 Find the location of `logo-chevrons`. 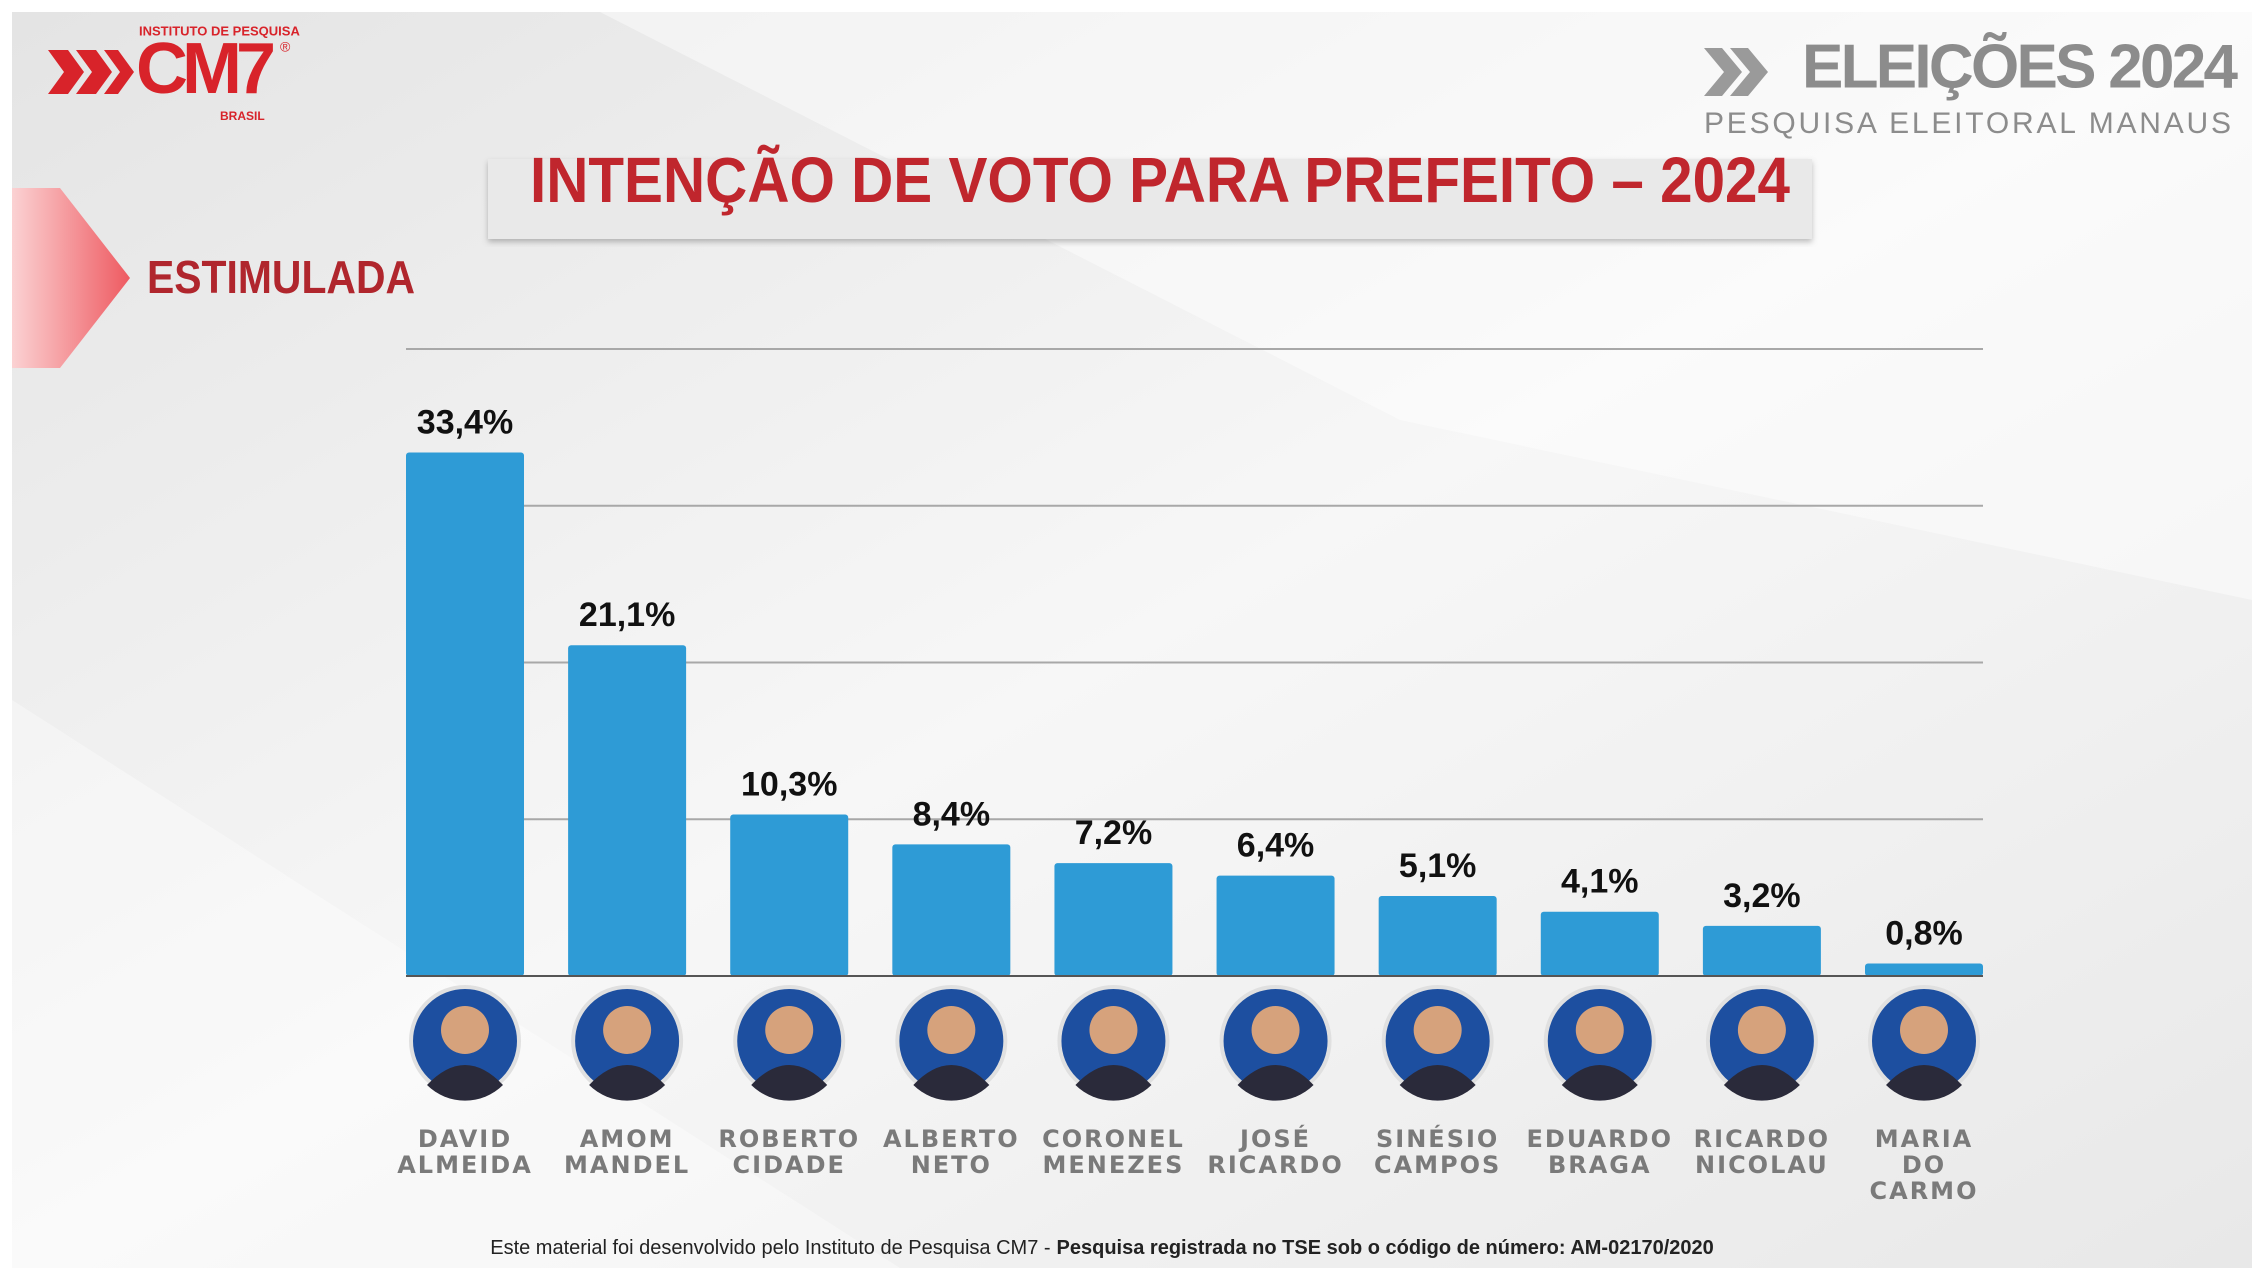

logo-chevrons is located at coordinates (91, 72).